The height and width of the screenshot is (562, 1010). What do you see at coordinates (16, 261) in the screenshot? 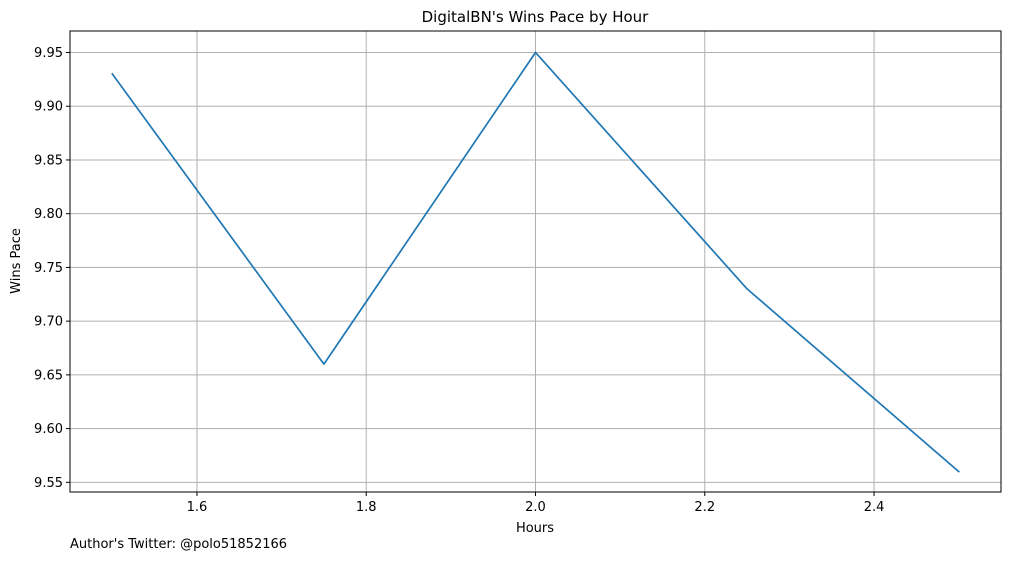
I see `y-axis-label: Wins Pace` at bounding box center [16, 261].